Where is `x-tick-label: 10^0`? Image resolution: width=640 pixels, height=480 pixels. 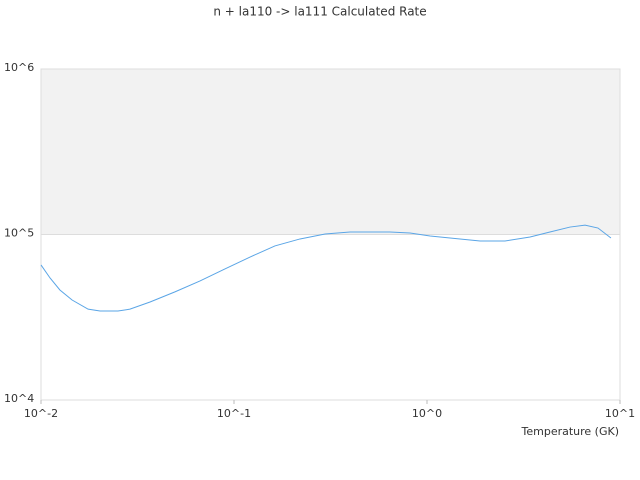
x-tick-label: 10^0 is located at coordinates (427, 413).